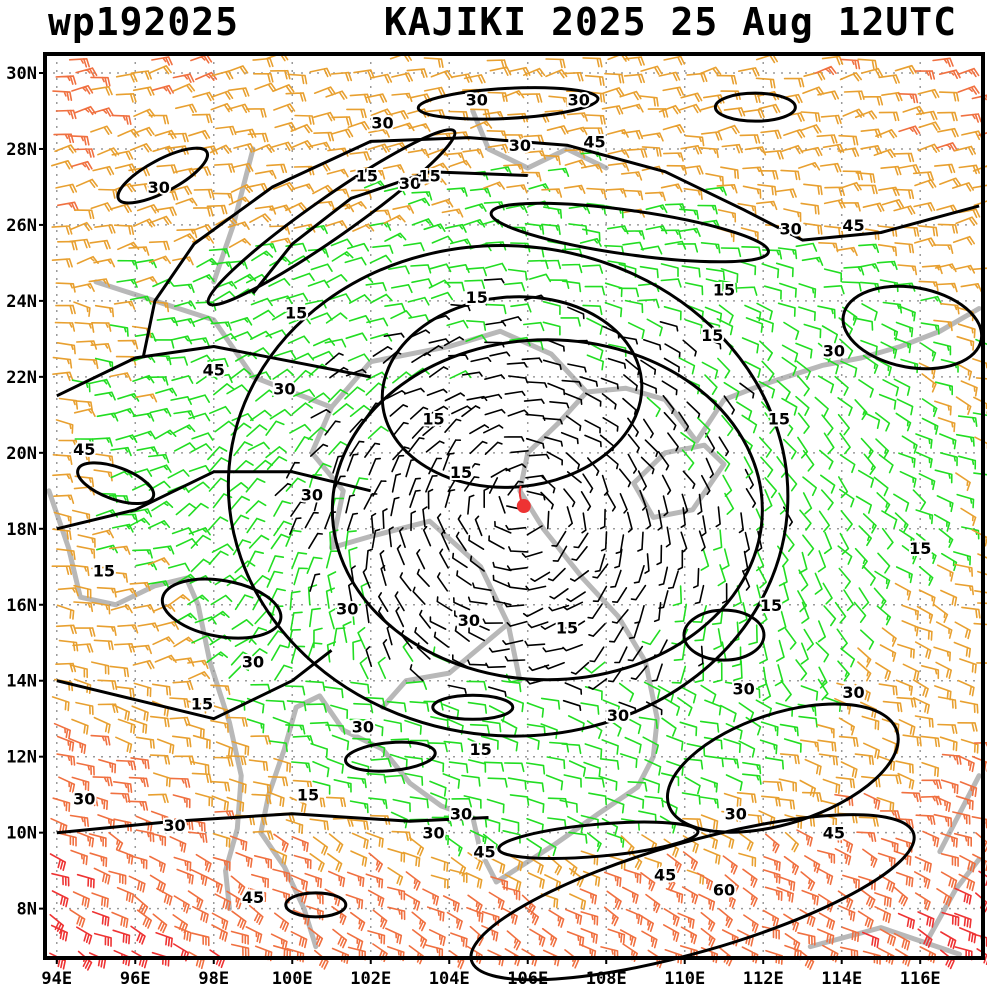  I want to click on contour-label: 30, so click(433, 833).